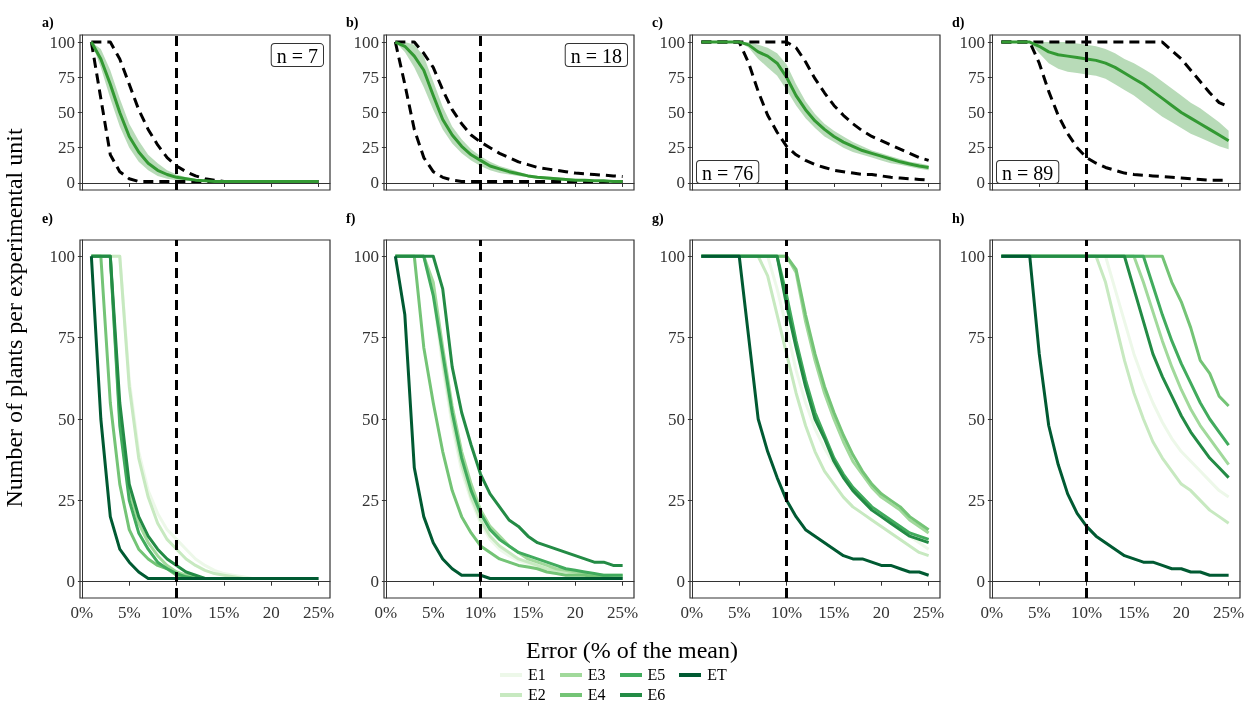 The height and width of the screenshot is (711, 1256). What do you see at coordinates (958, 22) in the screenshot?
I see `chart-title: d)` at bounding box center [958, 22].